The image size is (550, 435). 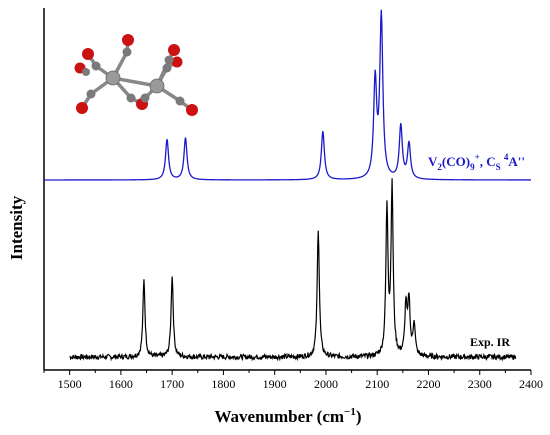 What do you see at coordinates (287, 372) in the screenshot?
I see `x-ticks` at bounding box center [287, 372].